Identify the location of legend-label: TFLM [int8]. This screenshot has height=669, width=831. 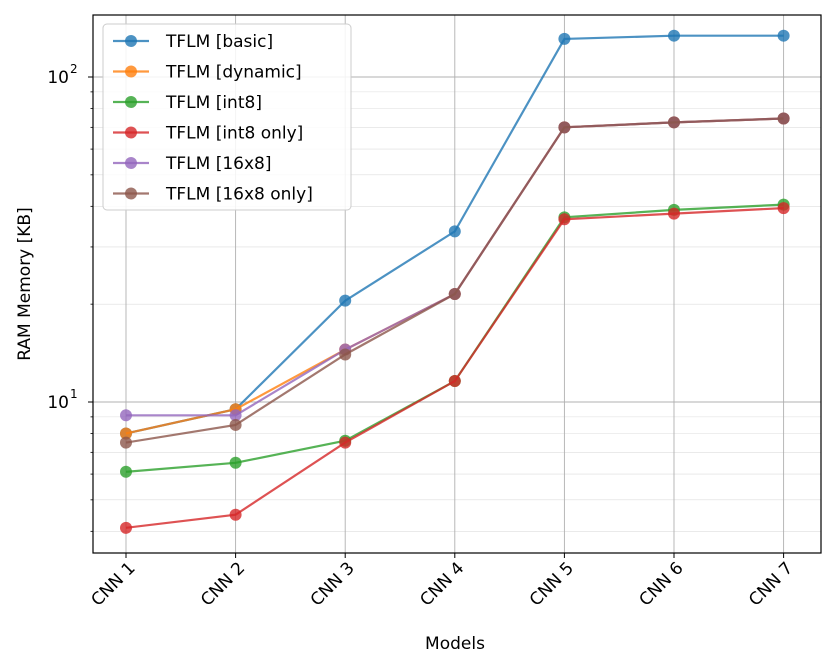
(213, 103).